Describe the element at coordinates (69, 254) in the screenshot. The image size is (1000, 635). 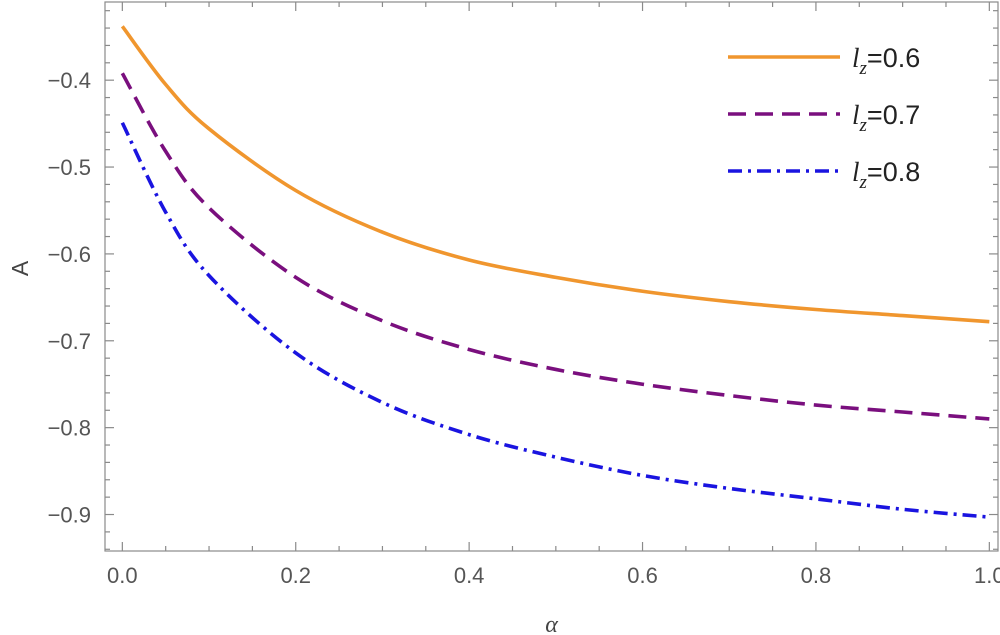
I see `y-tick-label: −0.6` at that location.